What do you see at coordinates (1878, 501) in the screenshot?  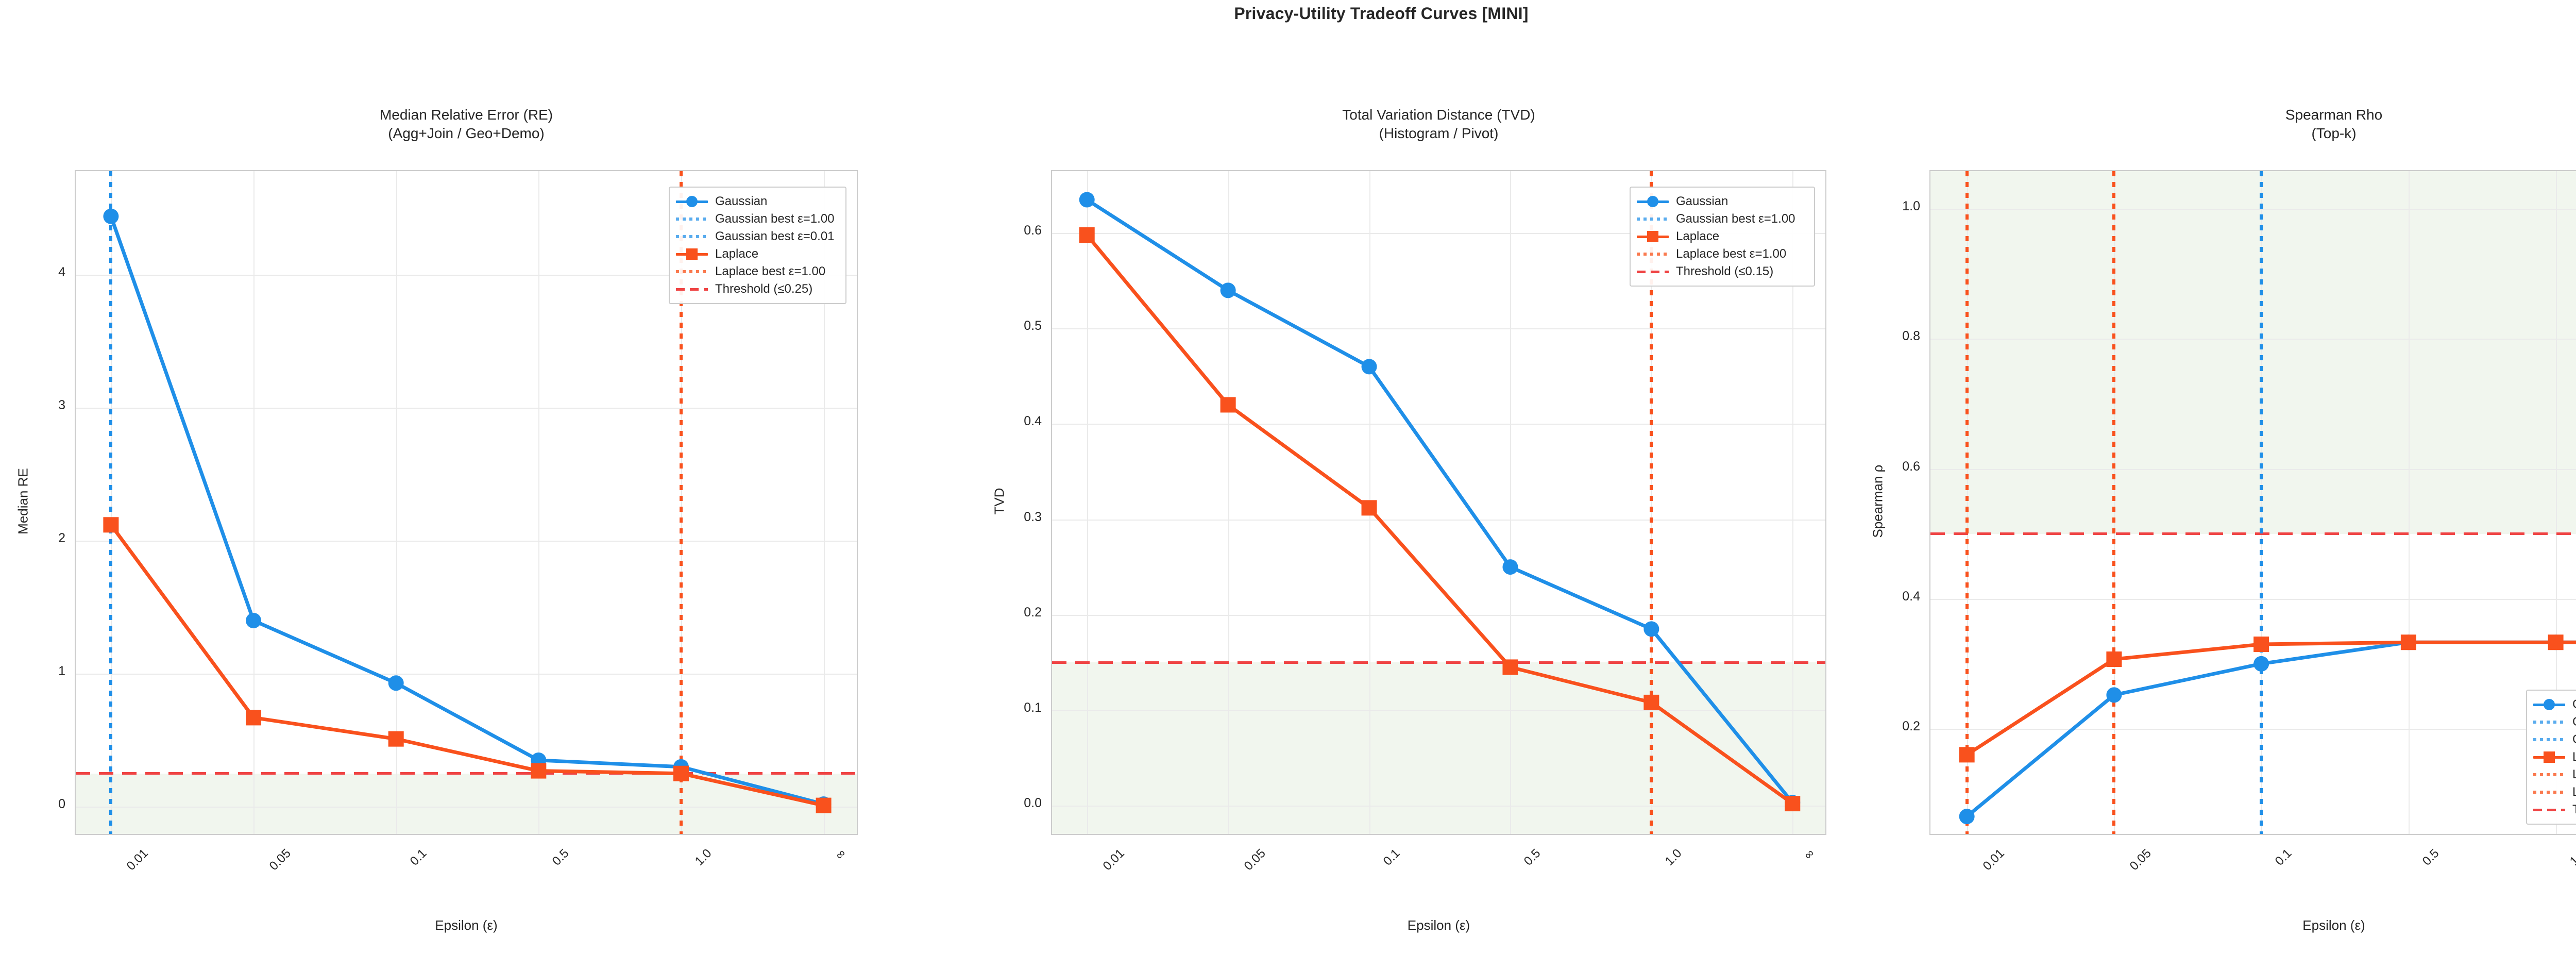 I see `y-axis-label: Spearman ρ` at bounding box center [1878, 501].